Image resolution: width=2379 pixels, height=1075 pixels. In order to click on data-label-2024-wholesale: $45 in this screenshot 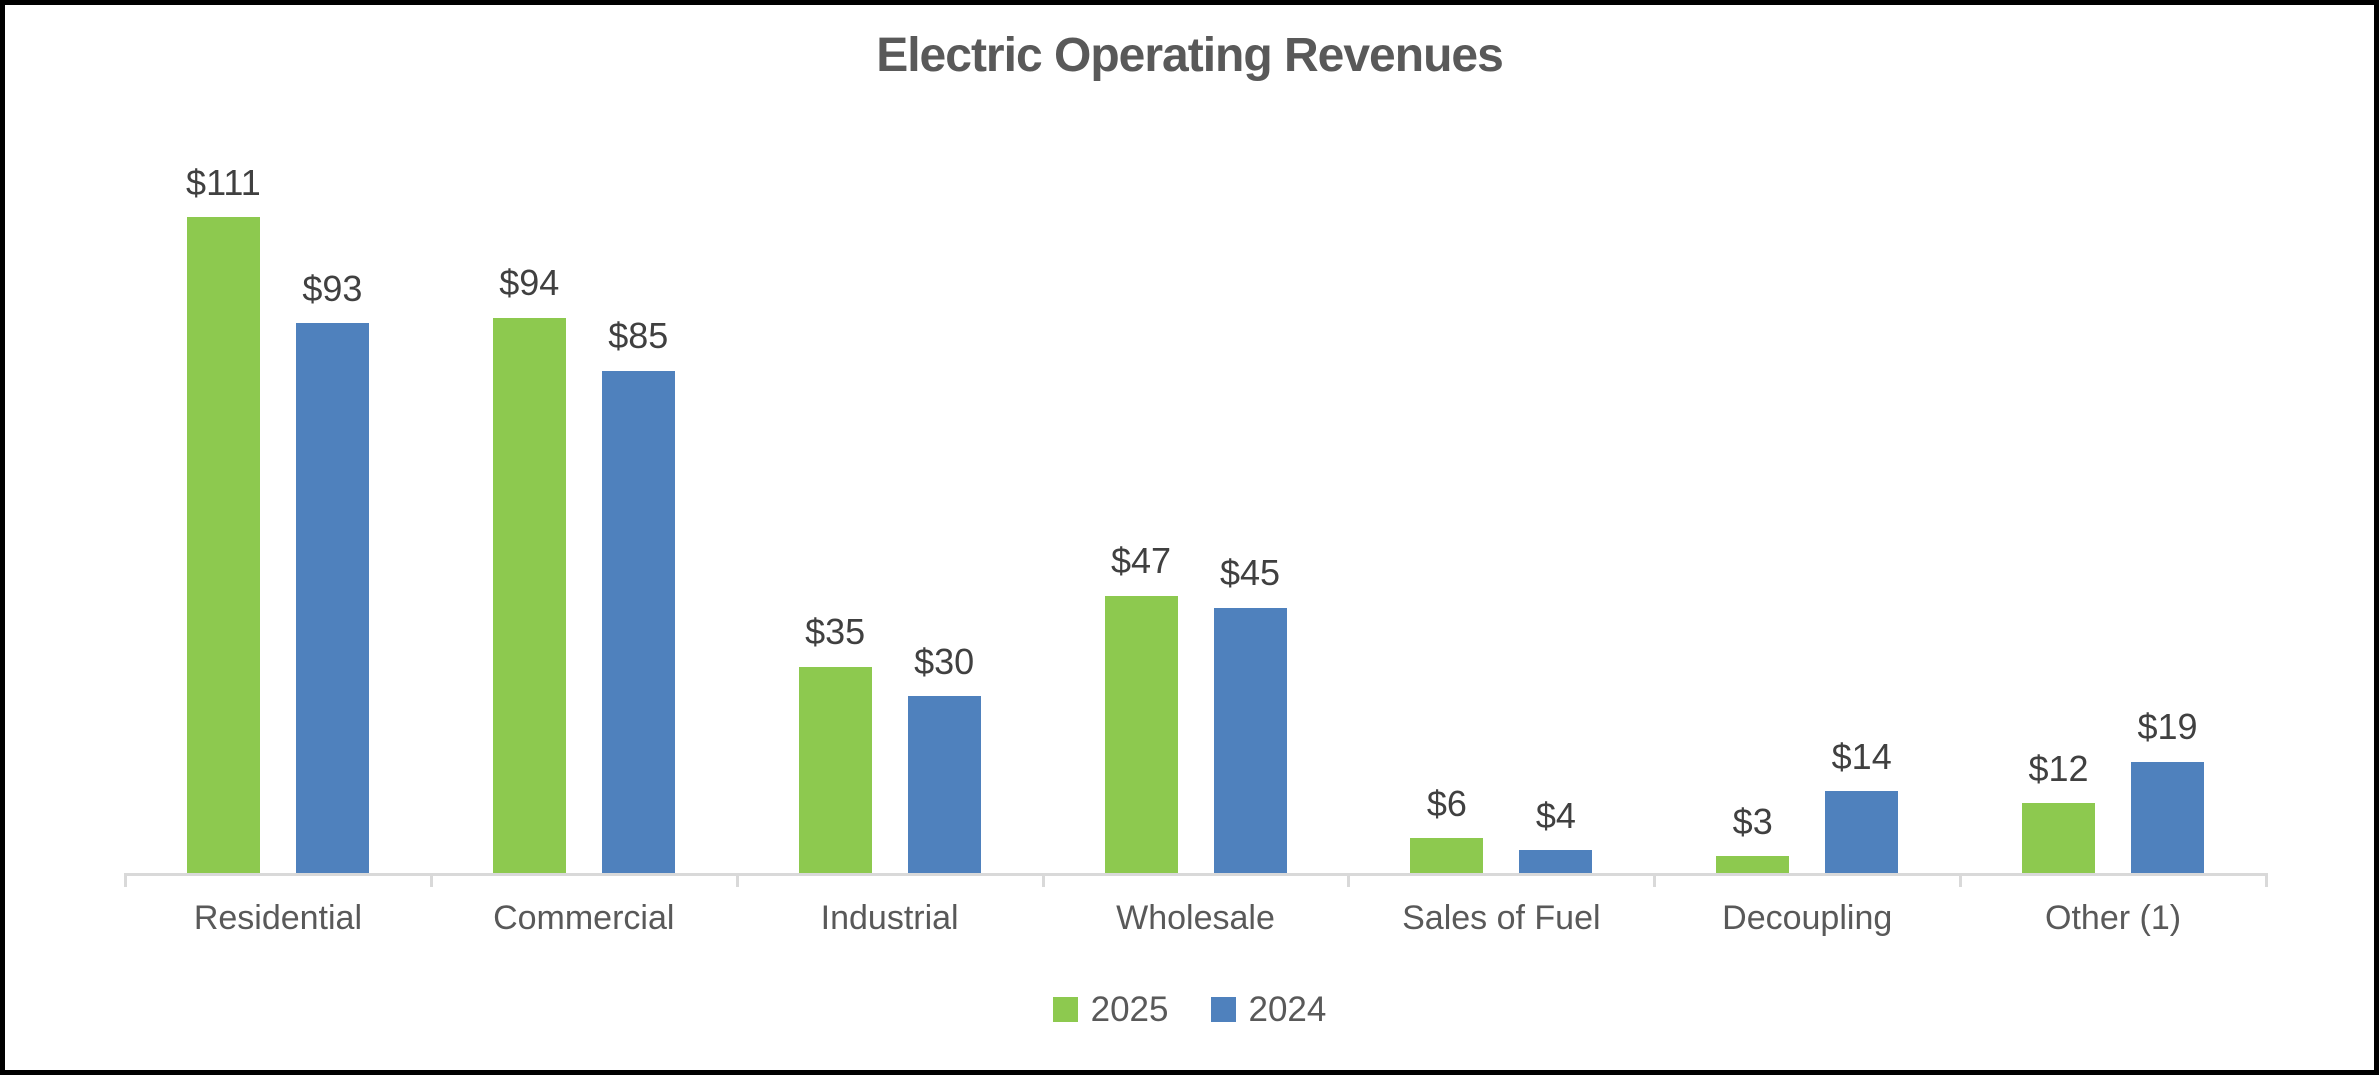, I will do `click(1250, 573)`.